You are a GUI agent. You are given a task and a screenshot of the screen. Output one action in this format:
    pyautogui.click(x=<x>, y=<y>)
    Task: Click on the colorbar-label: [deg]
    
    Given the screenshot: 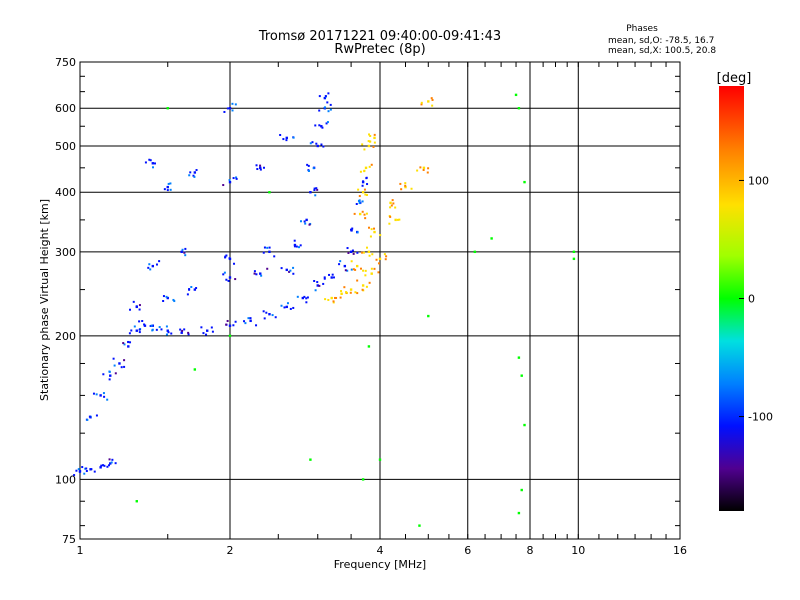 What is the action you would take?
    pyautogui.click(x=734, y=78)
    